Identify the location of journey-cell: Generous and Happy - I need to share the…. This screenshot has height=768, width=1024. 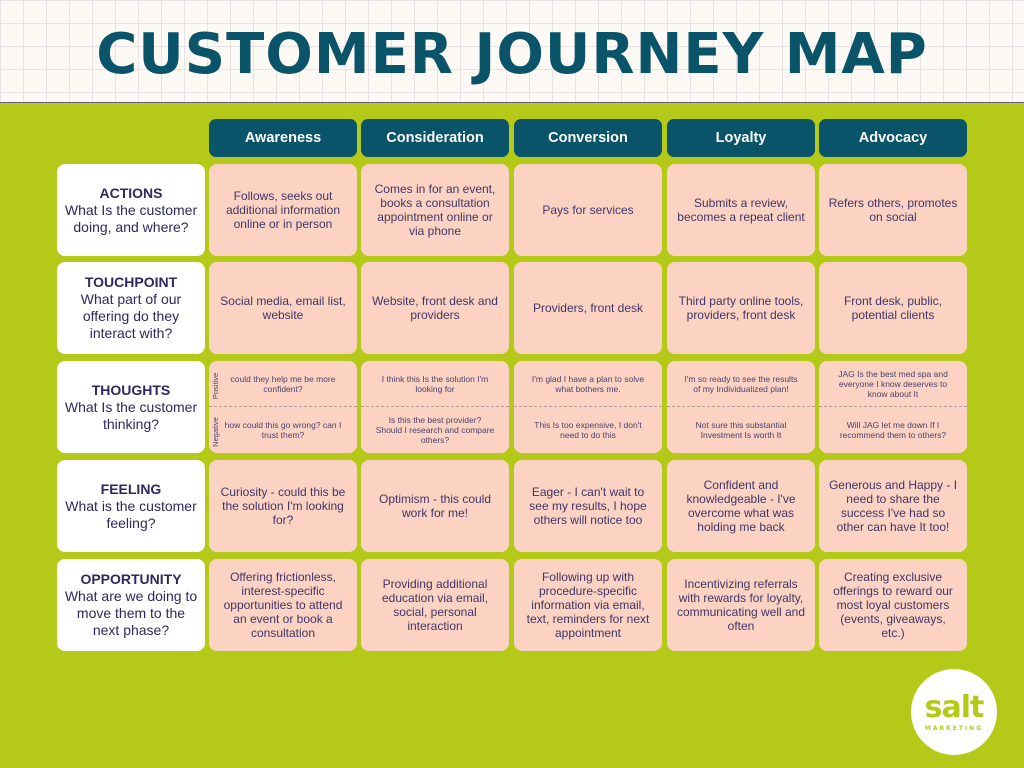
(893, 506).